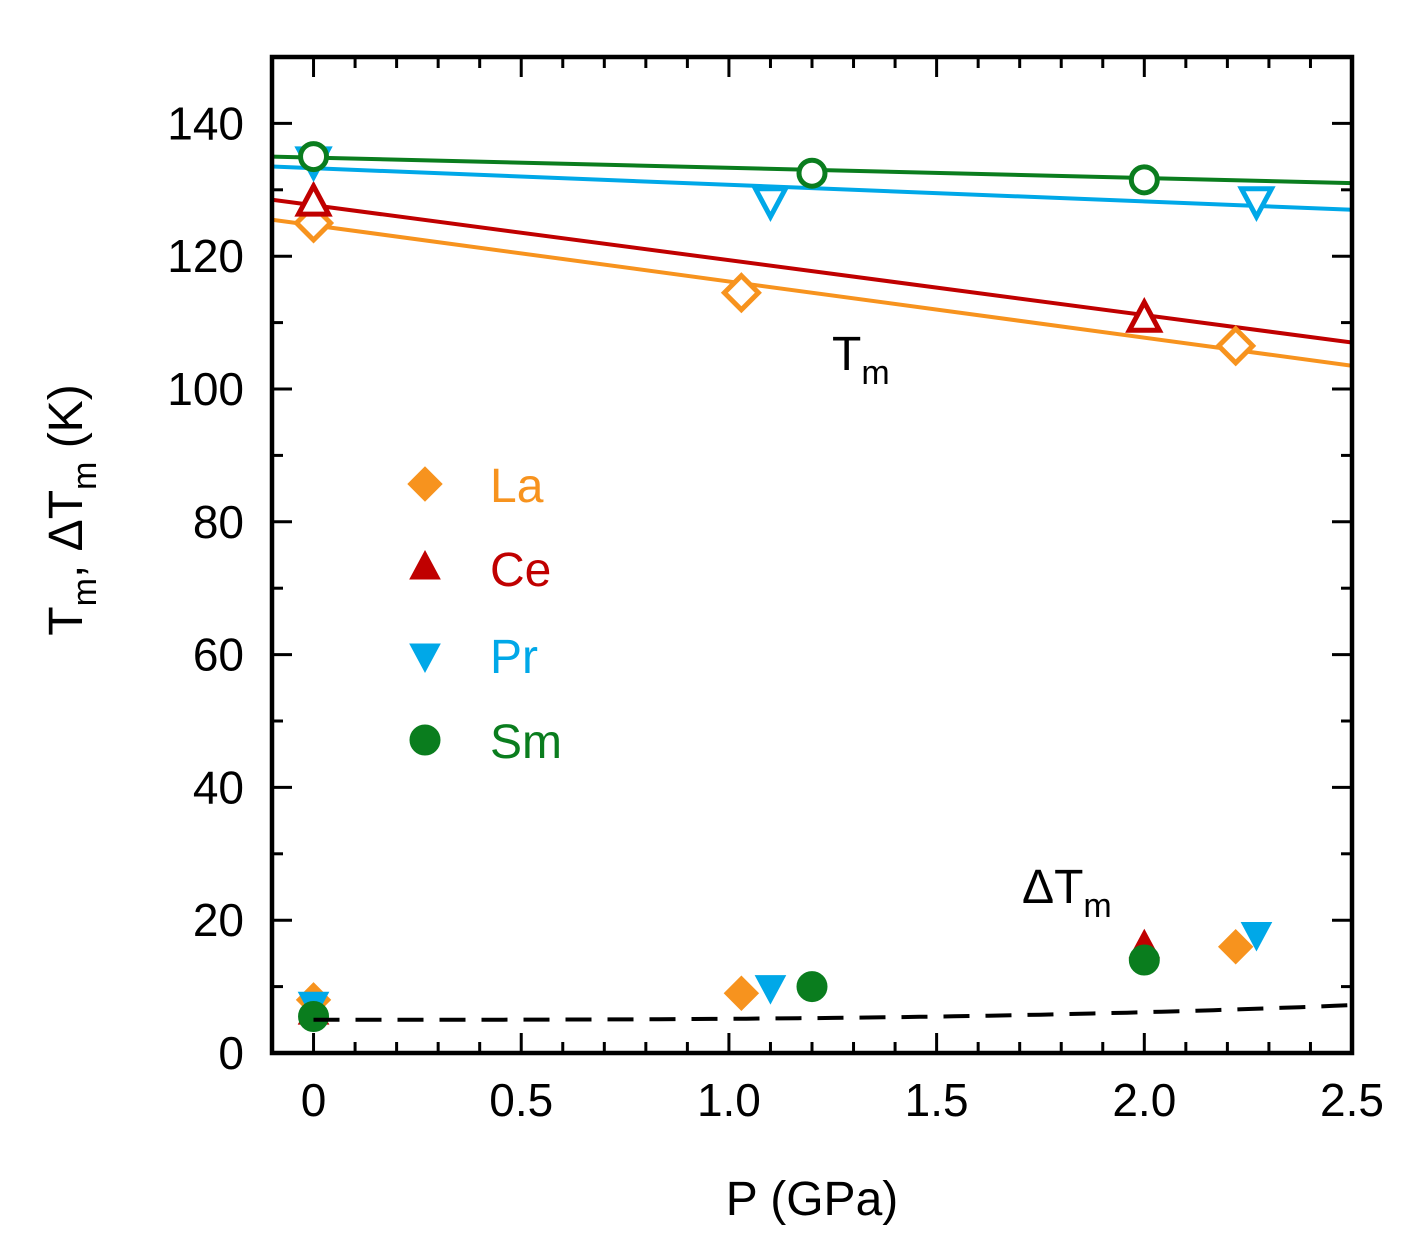 This screenshot has height=1242, width=1410. I want to click on tm-annotation: Tm, so click(861, 360).